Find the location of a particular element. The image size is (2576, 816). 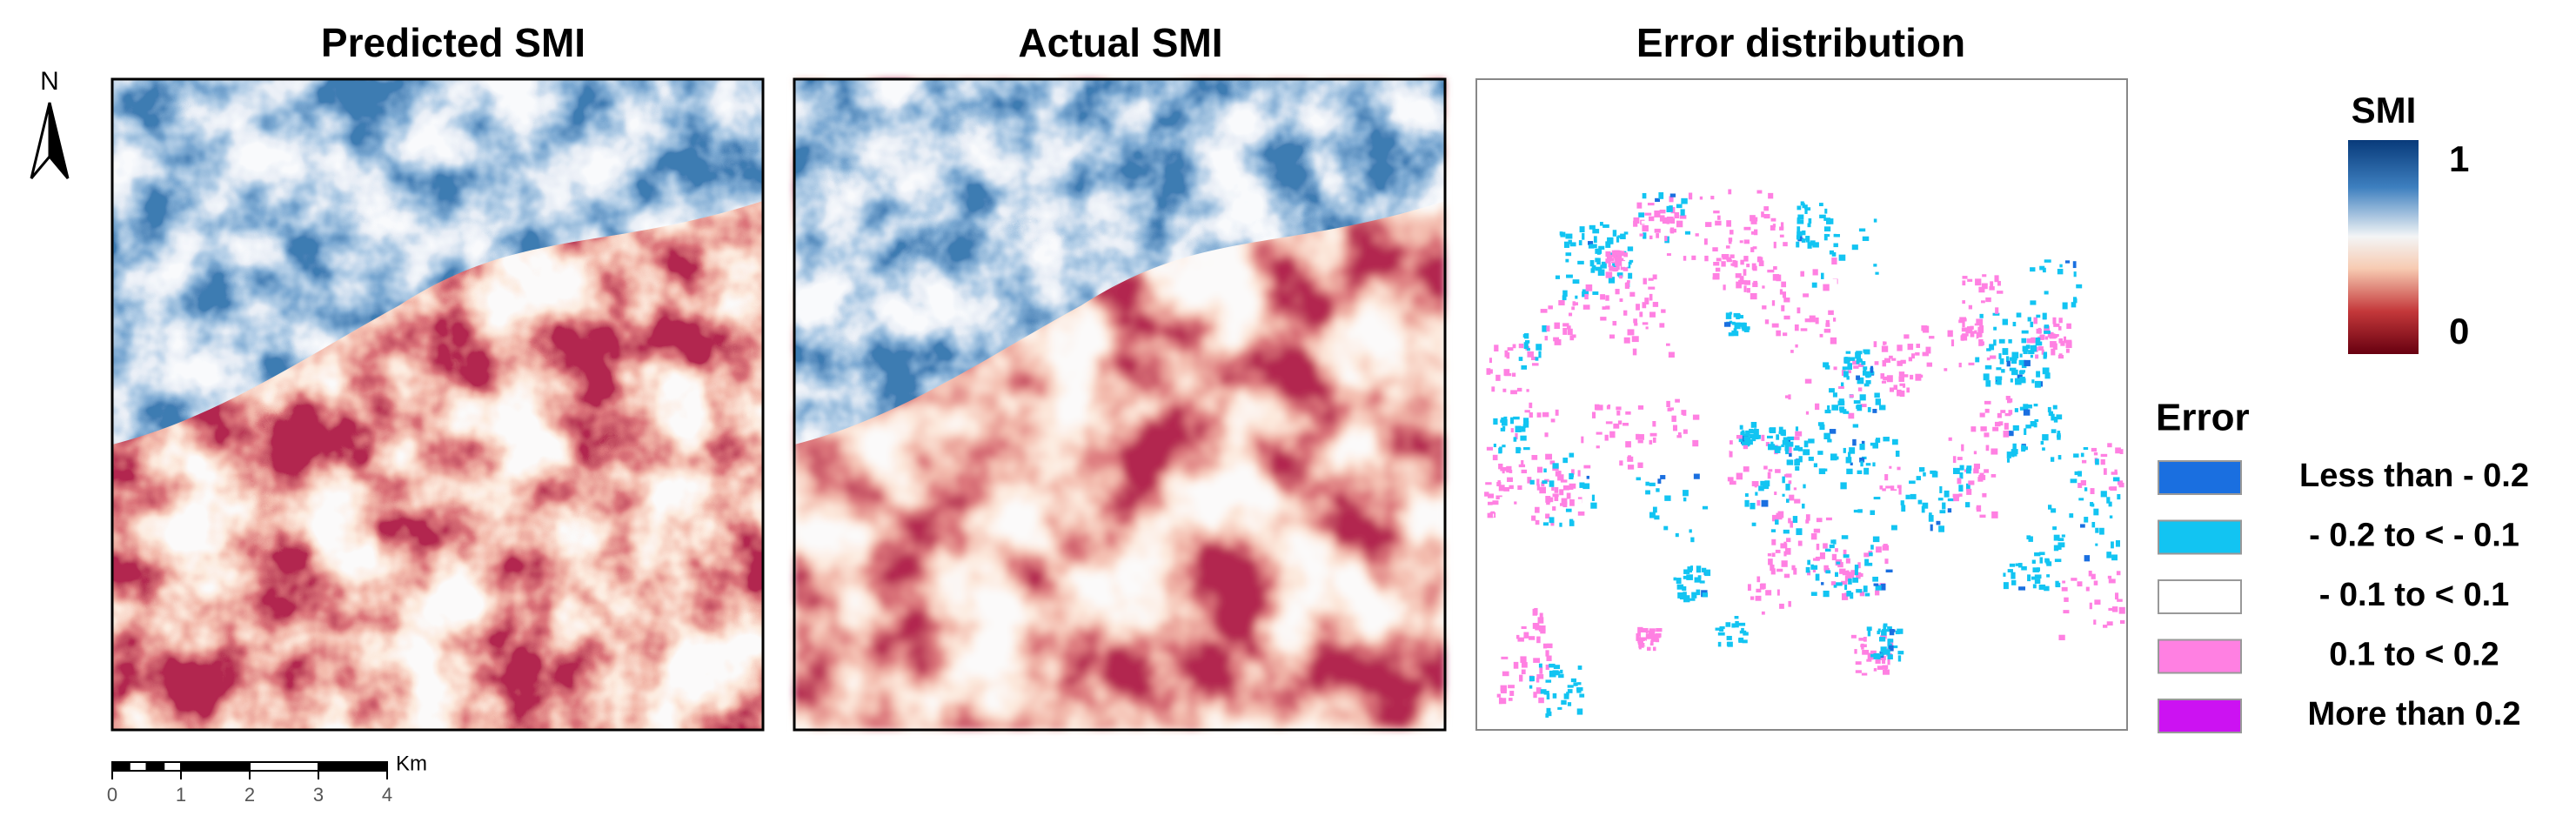

north-arrow: N is located at coordinates (50, 123).